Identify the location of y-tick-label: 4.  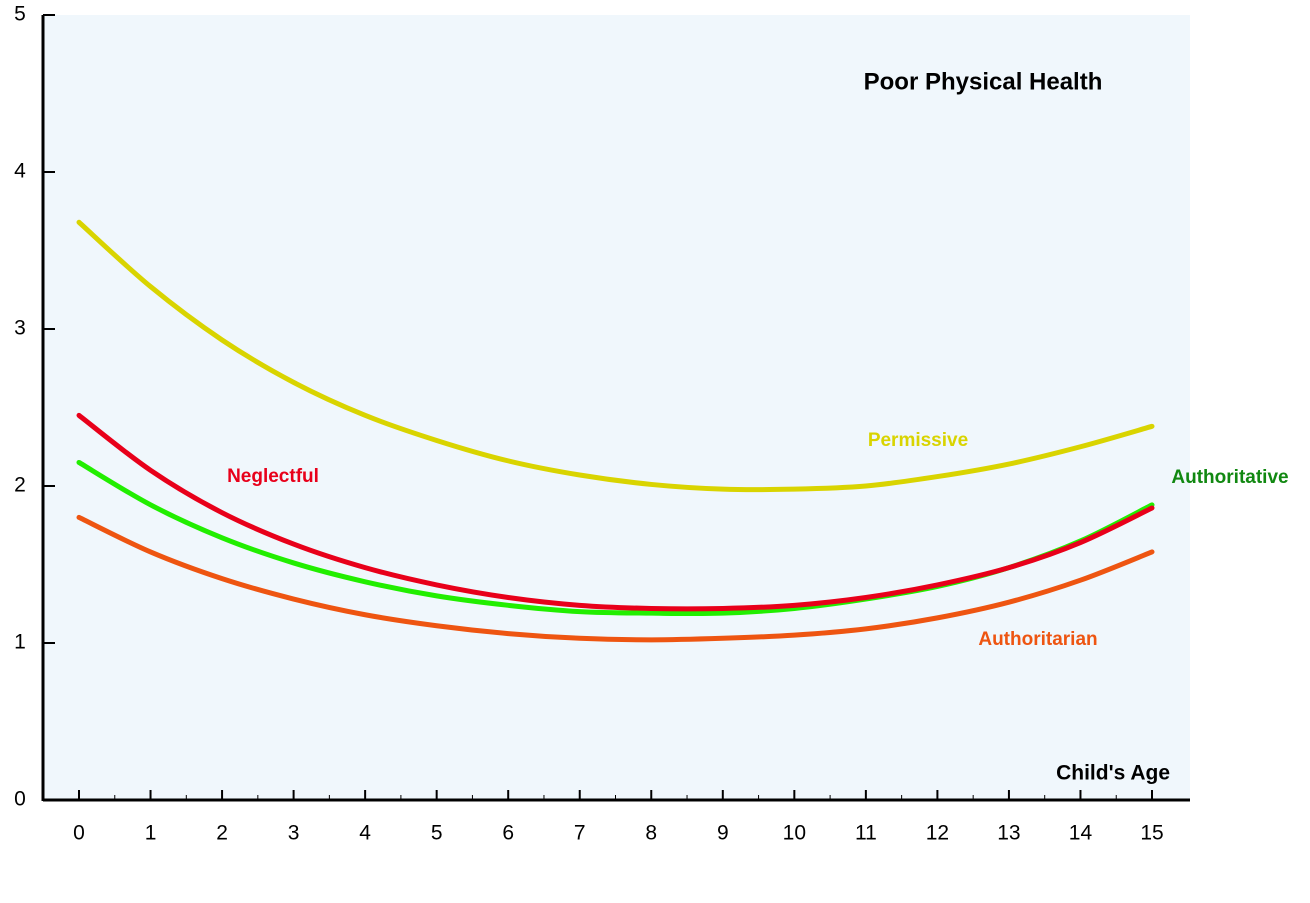
(20, 171).